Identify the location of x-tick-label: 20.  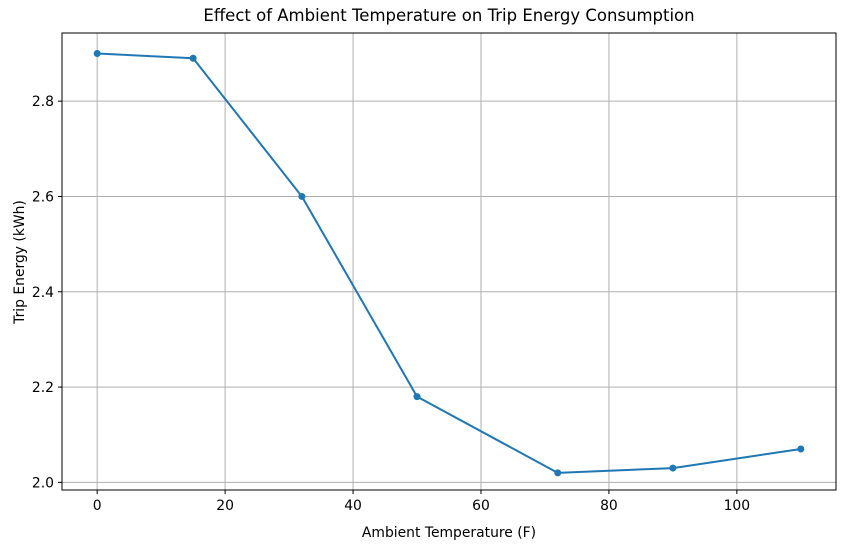
(225, 506).